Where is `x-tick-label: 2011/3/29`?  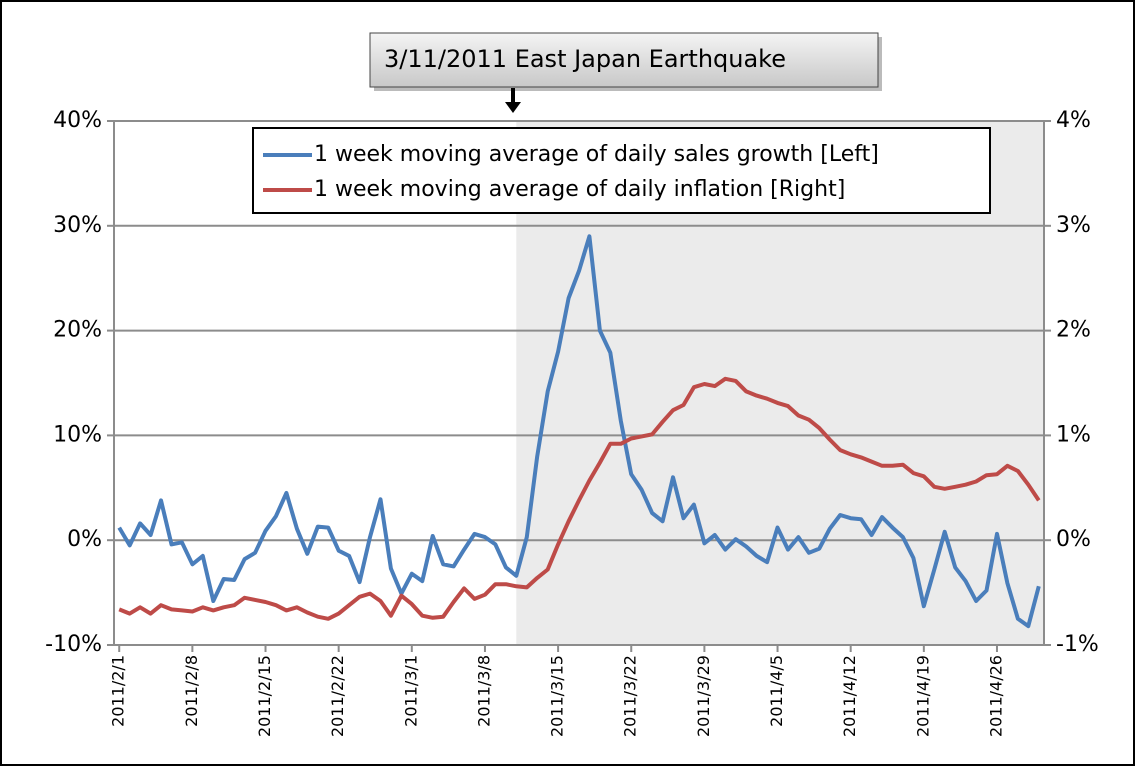 x-tick-label: 2011/3/29 is located at coordinates (703, 696).